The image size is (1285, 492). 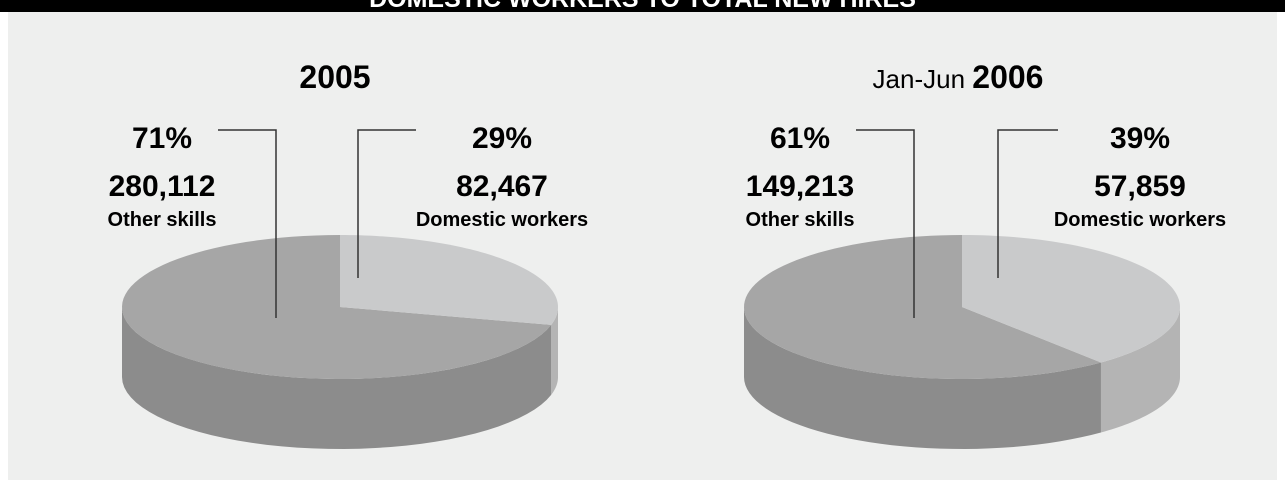 I want to click on percent-label: 29%, so click(x=502, y=138).